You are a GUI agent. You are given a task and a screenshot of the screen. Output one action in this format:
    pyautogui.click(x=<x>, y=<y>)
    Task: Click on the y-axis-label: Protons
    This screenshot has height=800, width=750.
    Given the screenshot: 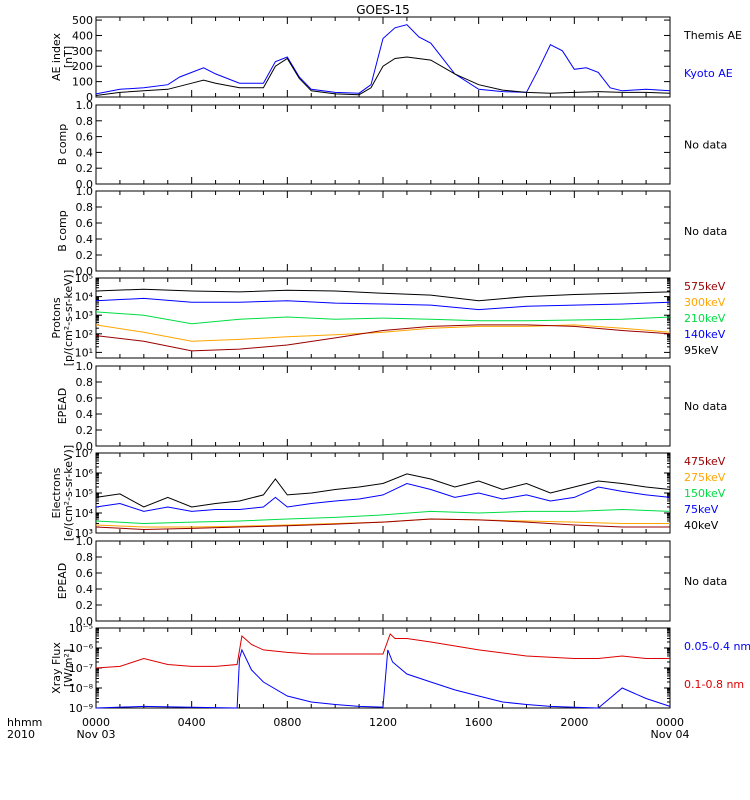 What is the action you would take?
    pyautogui.click(x=56, y=317)
    